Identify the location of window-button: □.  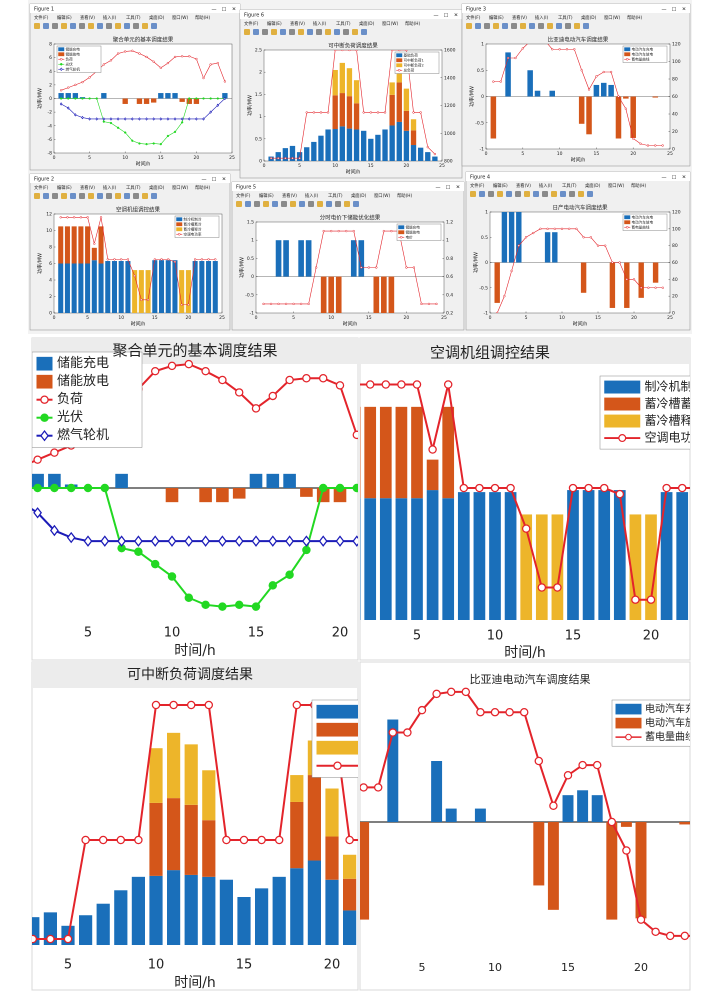
(214, 179).